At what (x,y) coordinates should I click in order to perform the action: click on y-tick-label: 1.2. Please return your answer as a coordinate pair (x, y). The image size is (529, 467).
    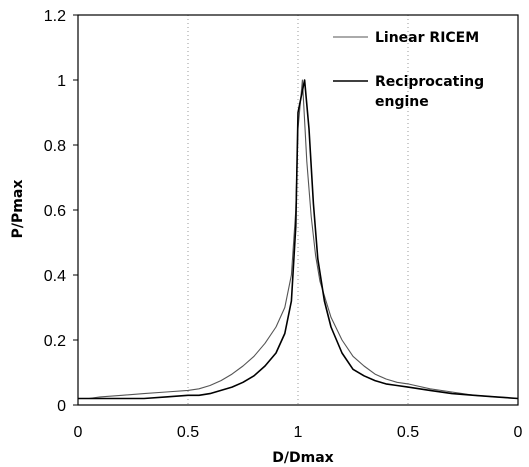
    Looking at the image, I should click on (55, 16).